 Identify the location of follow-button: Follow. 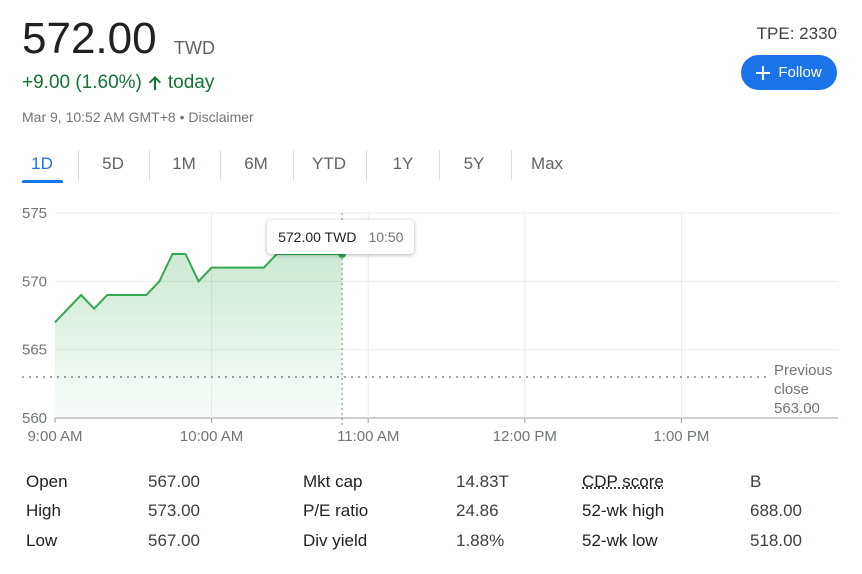
(789, 72).